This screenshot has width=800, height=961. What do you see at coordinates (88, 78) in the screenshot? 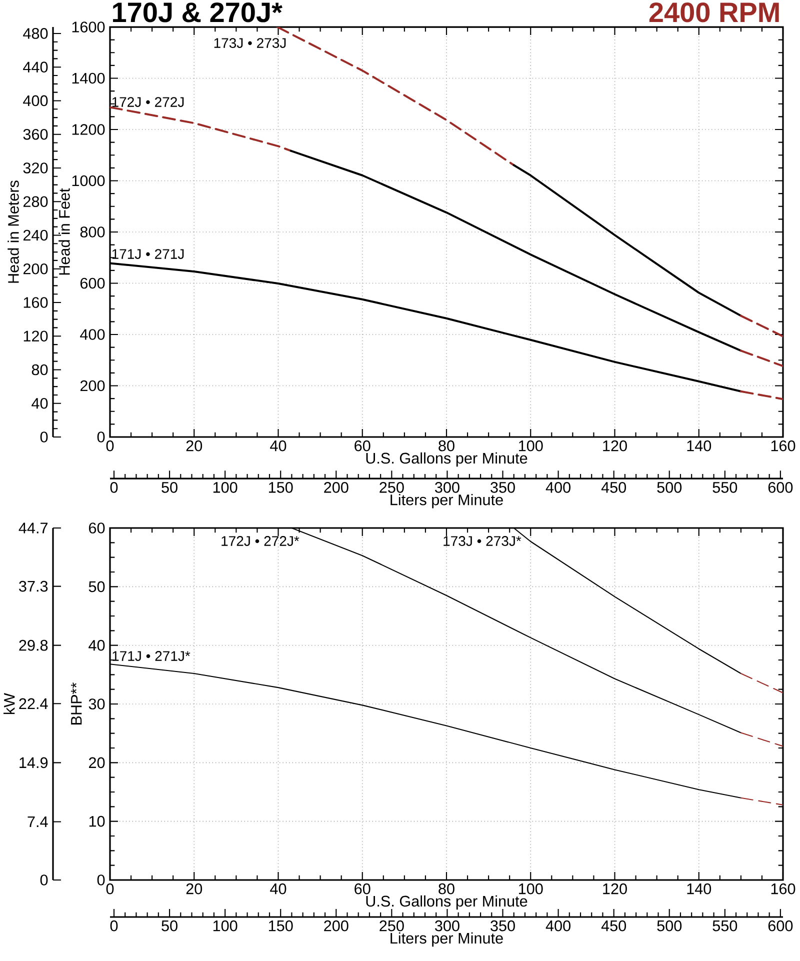
I see `y-tick-label: 1400` at bounding box center [88, 78].